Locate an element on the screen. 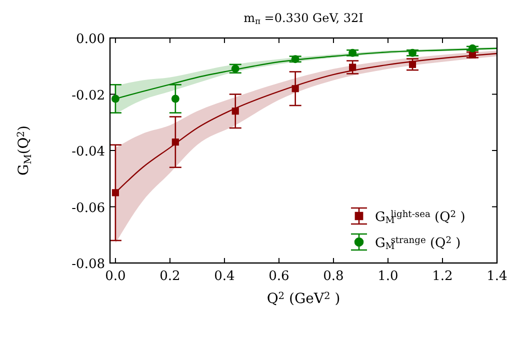  x-tick-label: 0.4 is located at coordinates (224, 276).